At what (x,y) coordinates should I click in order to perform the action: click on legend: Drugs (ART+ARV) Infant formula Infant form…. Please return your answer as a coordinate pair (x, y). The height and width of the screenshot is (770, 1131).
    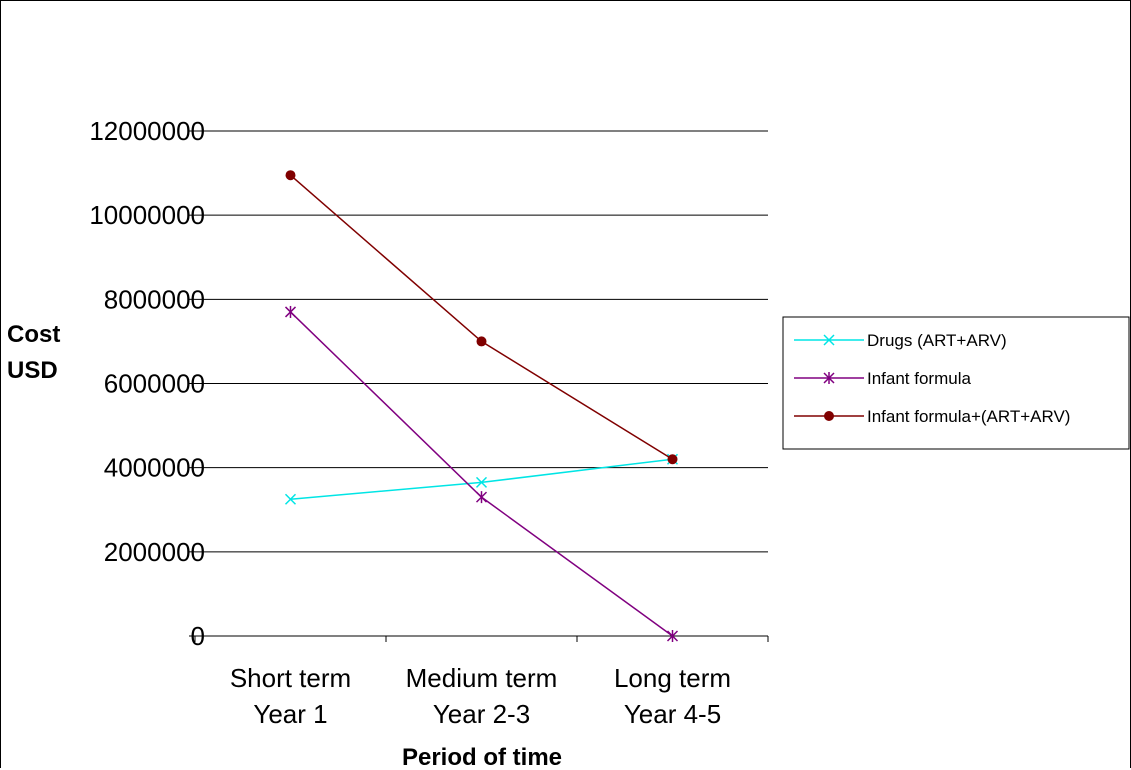
    Looking at the image, I should click on (956, 383).